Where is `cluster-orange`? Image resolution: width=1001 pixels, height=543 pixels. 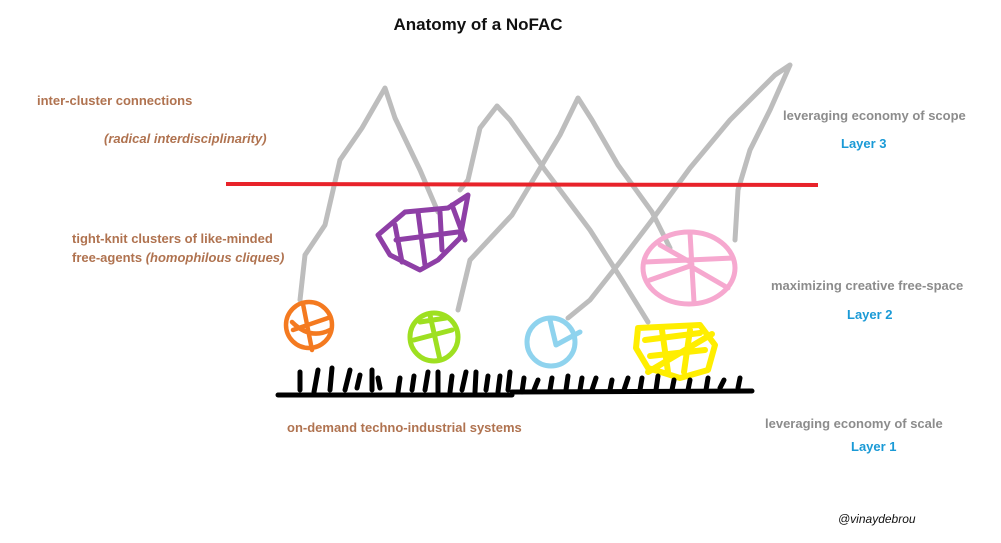 cluster-orange is located at coordinates (309, 326).